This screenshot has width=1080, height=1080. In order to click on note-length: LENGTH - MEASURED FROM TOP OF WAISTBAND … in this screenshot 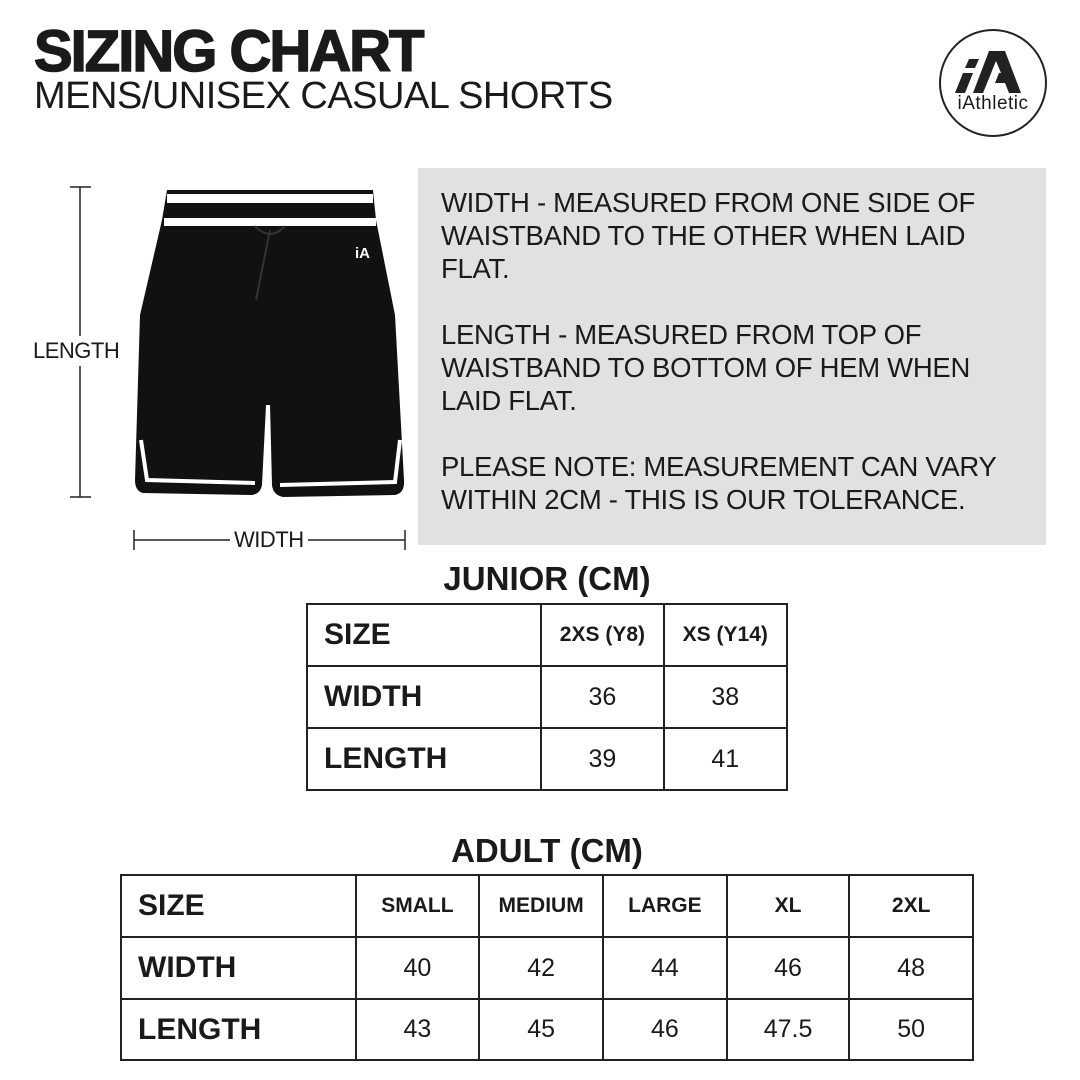, I will do `click(706, 367)`.